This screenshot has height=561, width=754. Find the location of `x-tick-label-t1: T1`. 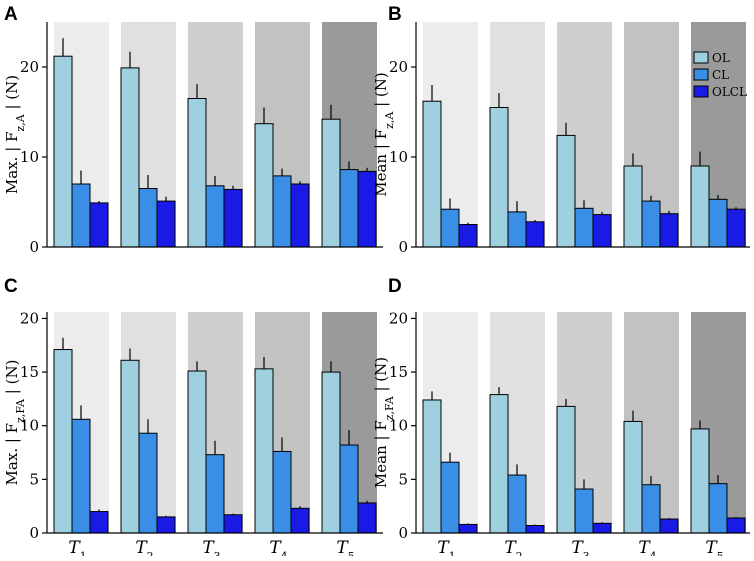

x-tick-label-t1: T1 is located at coordinates (446, 547).